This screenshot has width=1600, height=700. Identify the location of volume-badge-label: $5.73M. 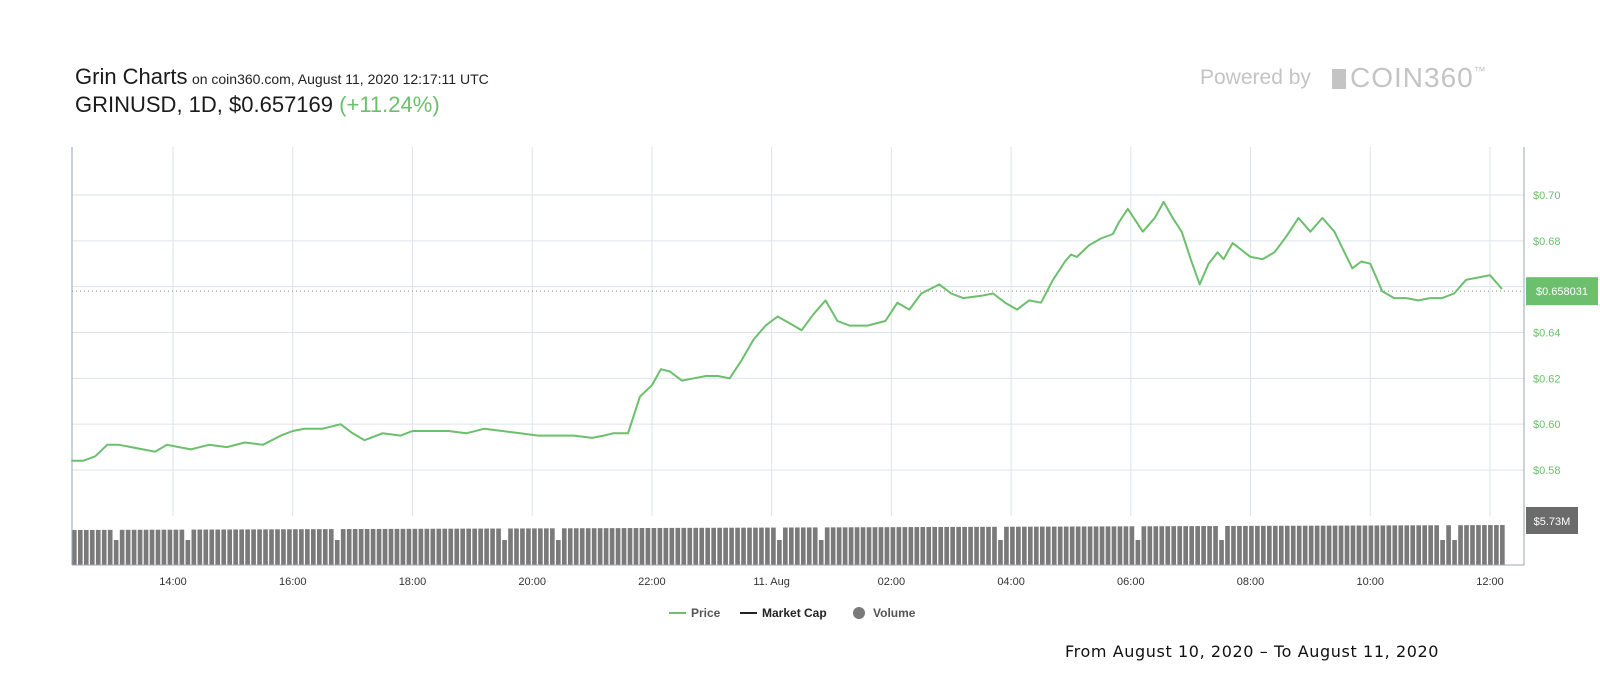
(1552, 522).